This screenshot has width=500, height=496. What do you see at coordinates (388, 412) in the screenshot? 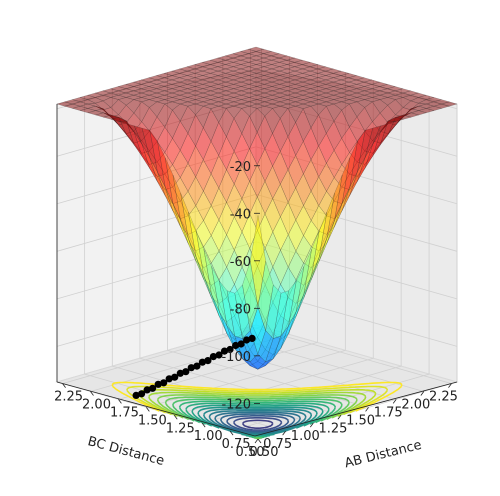
I see `y-tick-label: 1.75` at bounding box center [388, 412].